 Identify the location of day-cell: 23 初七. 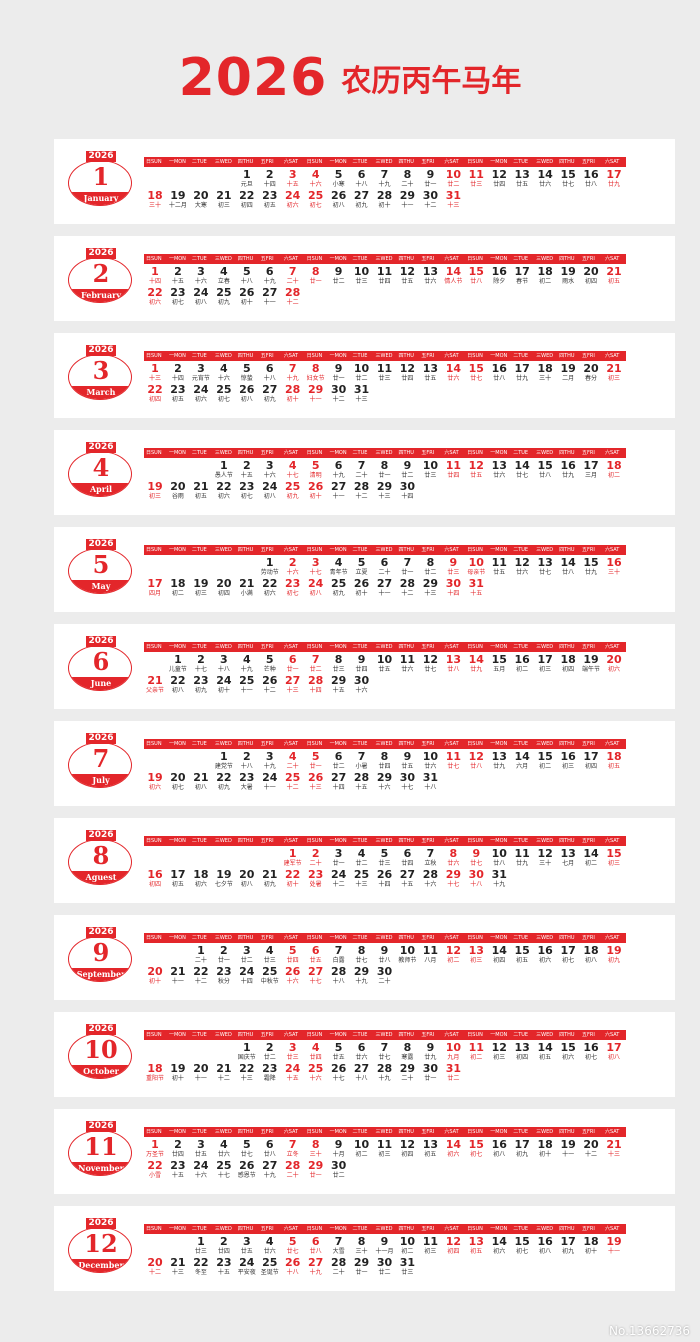
(247, 491).